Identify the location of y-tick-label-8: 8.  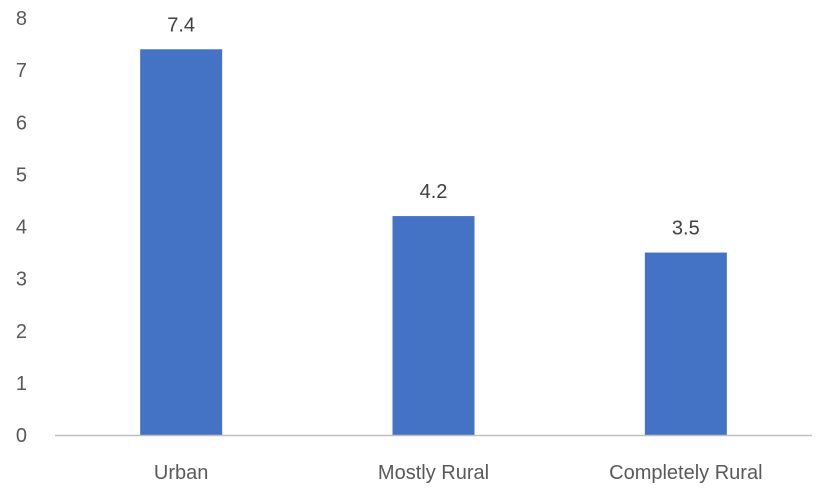
(21, 19).